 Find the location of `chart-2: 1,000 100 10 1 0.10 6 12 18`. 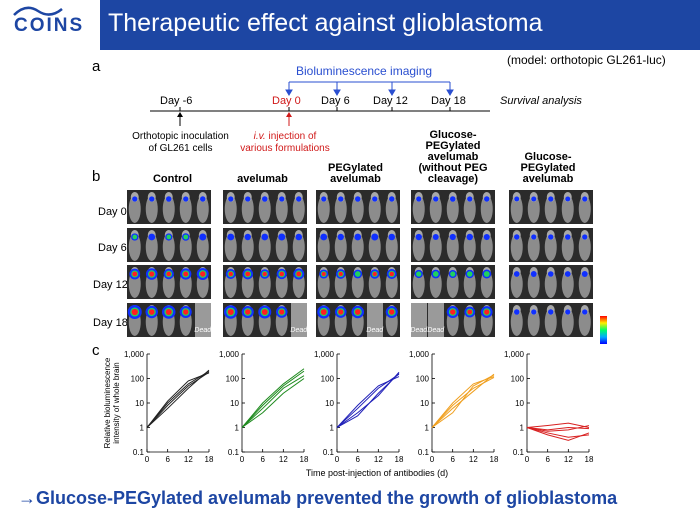

chart-2: 1,000 100 10 1 0.10 6 12 18 is located at coordinates (264, 407).